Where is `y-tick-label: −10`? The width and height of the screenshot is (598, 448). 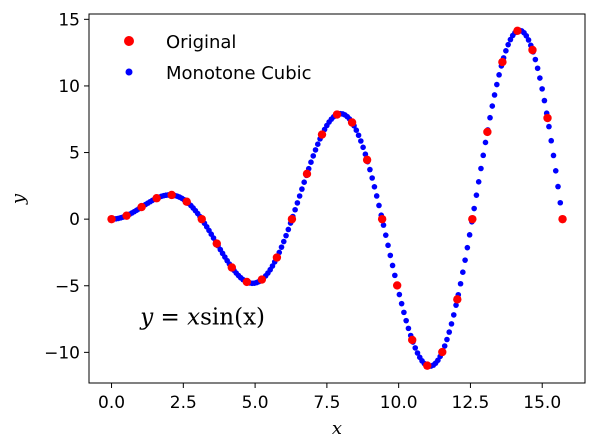
y-tick-label: −10 is located at coordinates (62, 353).